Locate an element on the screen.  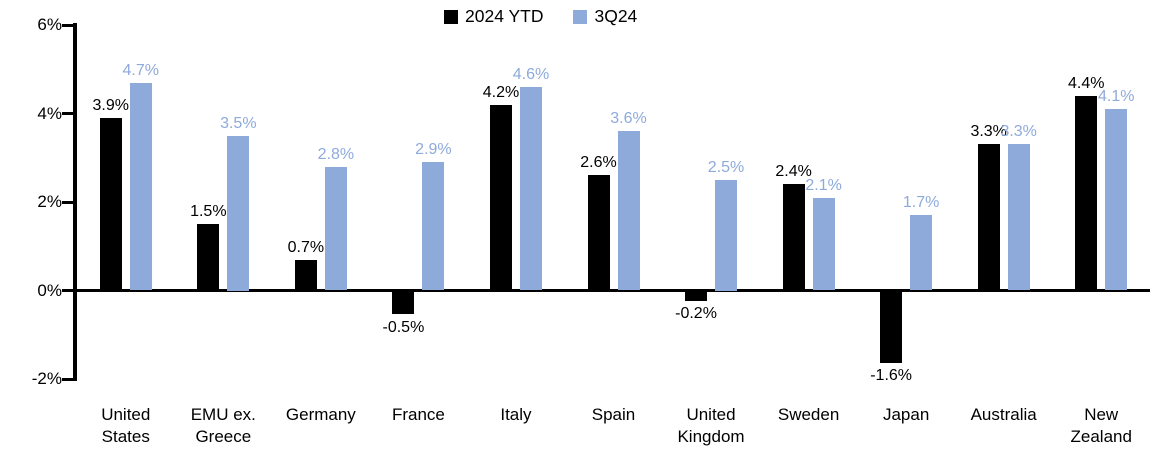
category-label: EMU ex. Greece is located at coordinates (223, 426).